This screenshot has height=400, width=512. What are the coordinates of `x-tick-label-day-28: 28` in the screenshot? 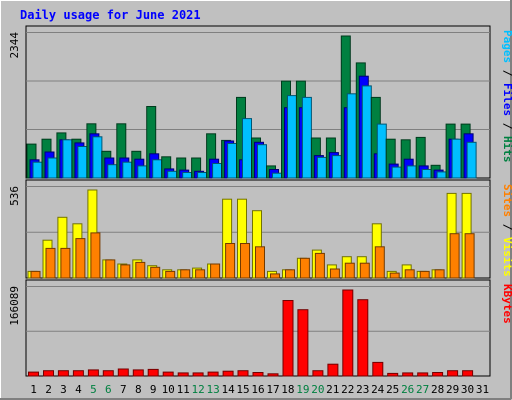 It's located at (437, 389).